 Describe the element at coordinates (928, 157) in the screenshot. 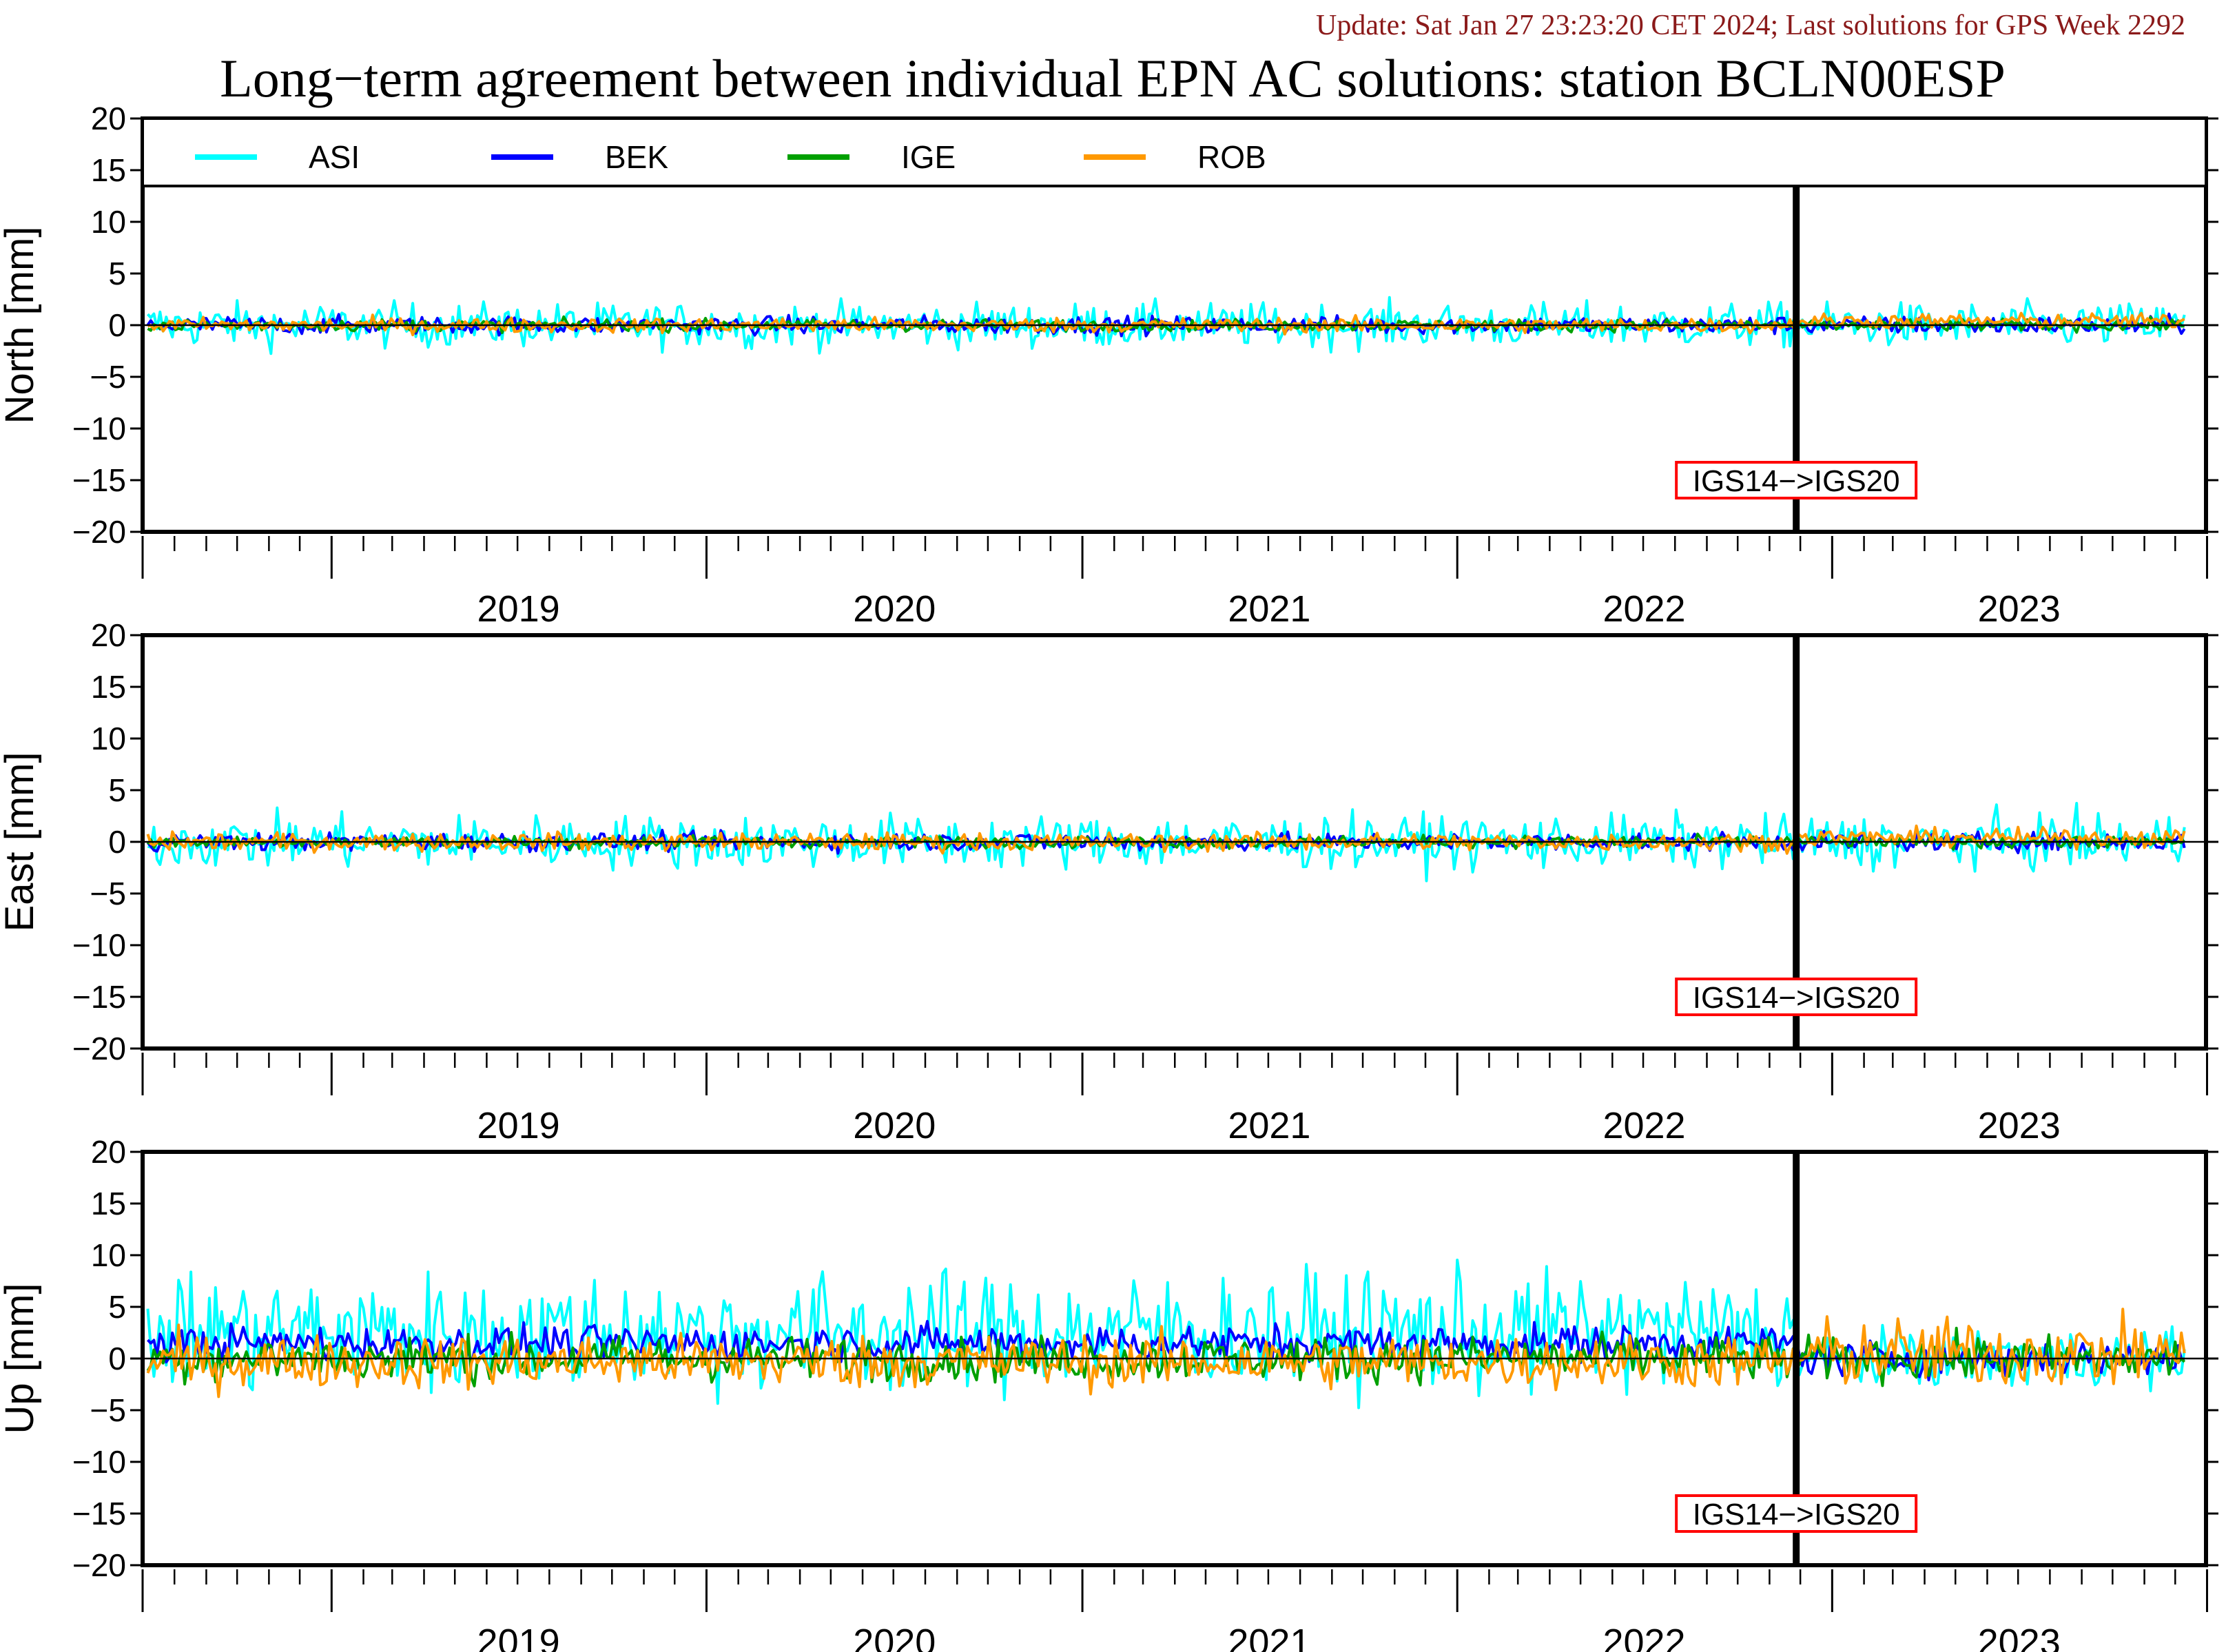

I see `legend-label: IGE` at that location.